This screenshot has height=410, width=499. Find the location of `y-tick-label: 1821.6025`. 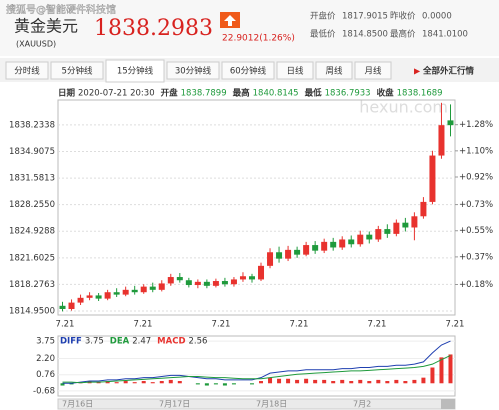

y-tick-label: 1821.6025 is located at coordinates (32, 258).